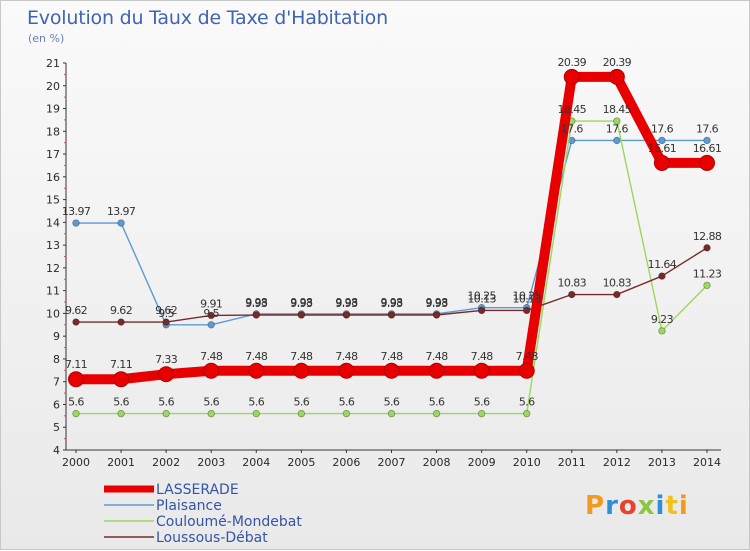 This screenshot has height=551, width=750. What do you see at coordinates (707, 236) in the screenshot?
I see `data-label: 12.88` at bounding box center [707, 236].